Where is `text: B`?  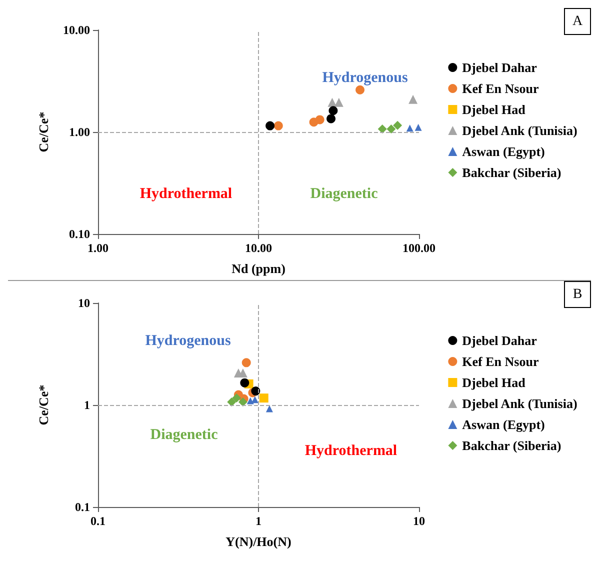 text: B is located at coordinates (577, 294).